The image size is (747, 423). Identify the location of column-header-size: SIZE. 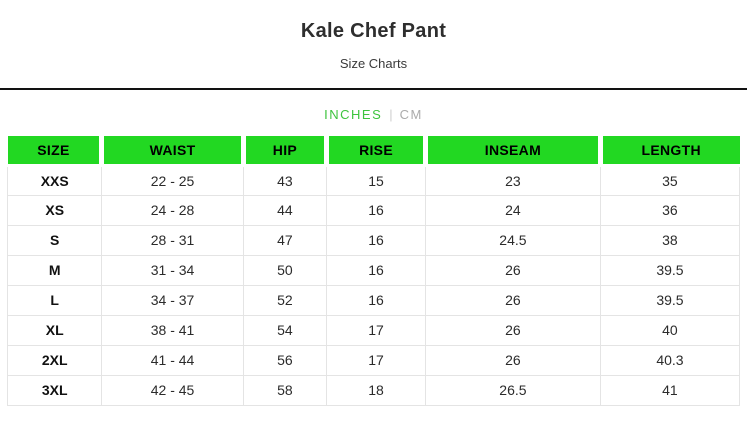
(56, 151).